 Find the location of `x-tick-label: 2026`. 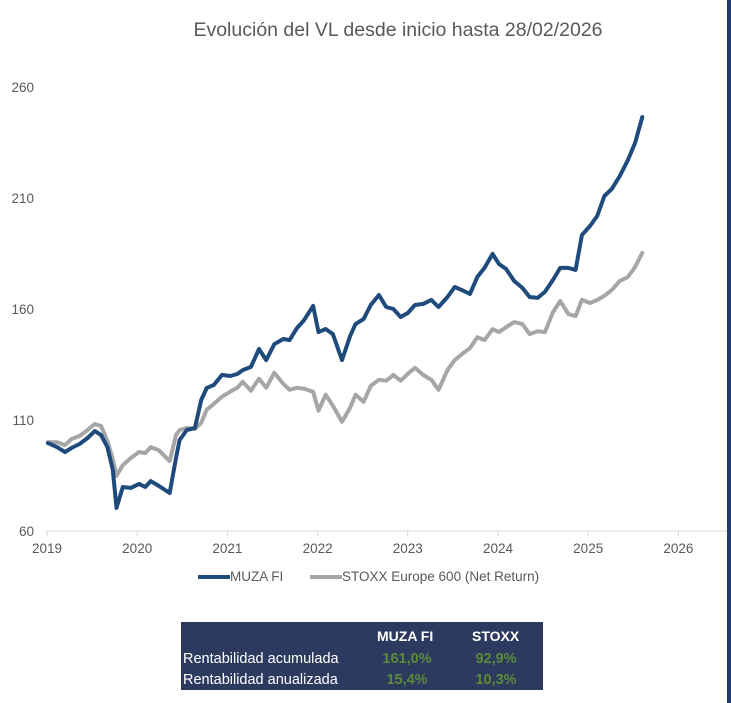

x-tick-label: 2026 is located at coordinates (678, 548).